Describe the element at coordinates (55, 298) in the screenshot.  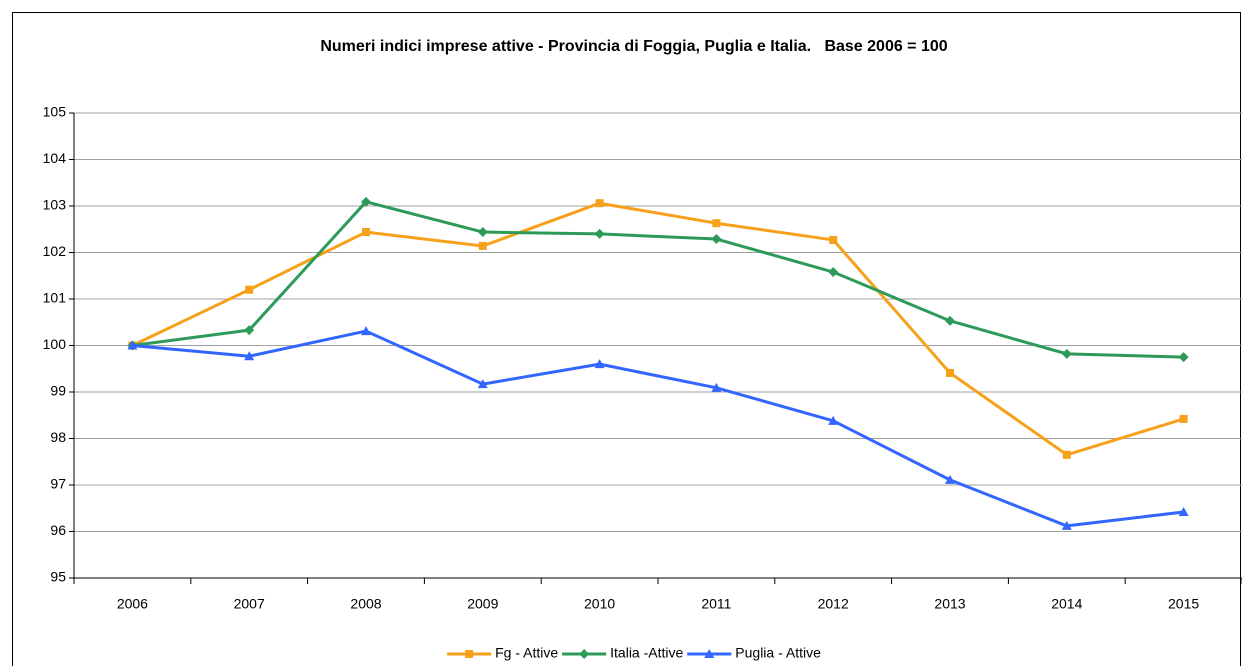
I see `y-tick-label: 101` at that location.